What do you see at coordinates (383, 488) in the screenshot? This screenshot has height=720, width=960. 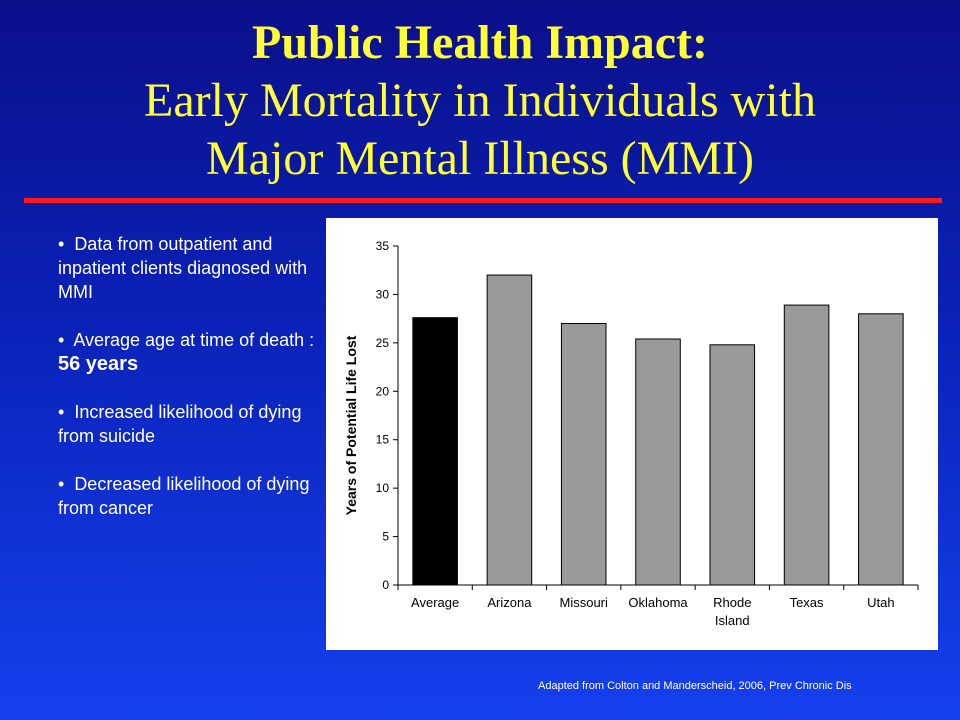 I see `y-tick-label: 10` at bounding box center [383, 488].